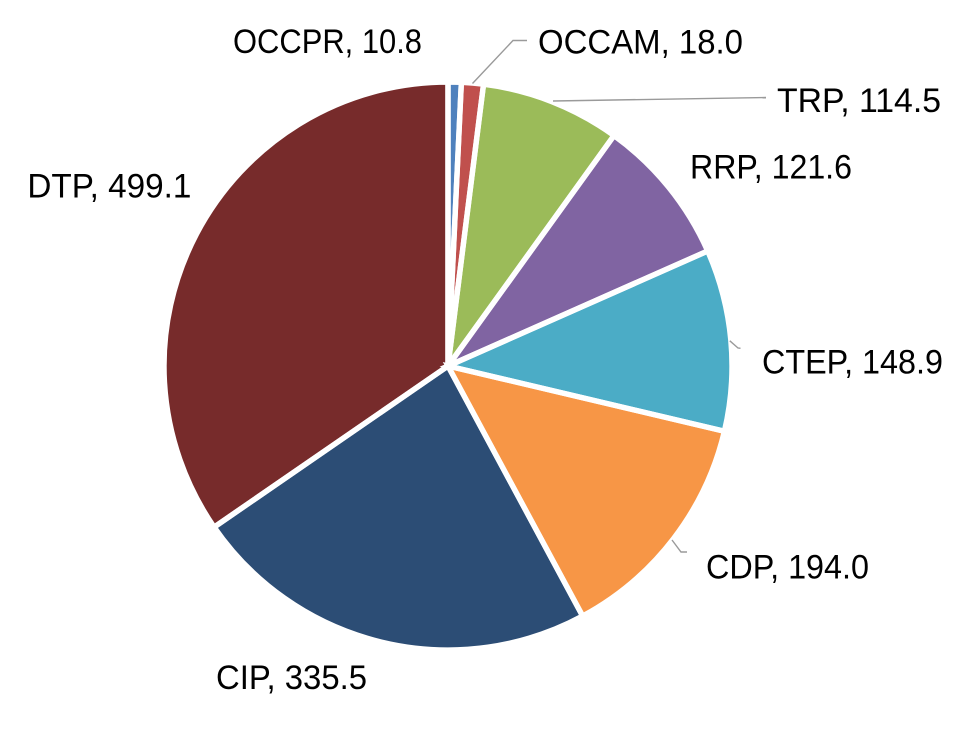  I want to click on svg-text: OCCAM, 18.0, so click(640, 43).